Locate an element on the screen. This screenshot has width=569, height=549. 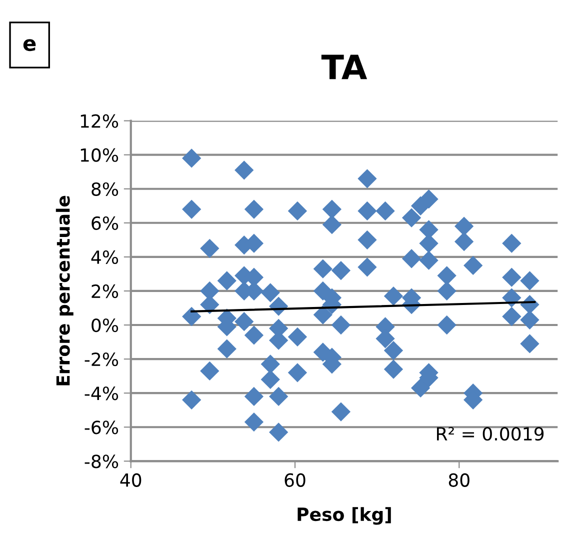
y-tick-label: 2% is located at coordinates (105, 291).